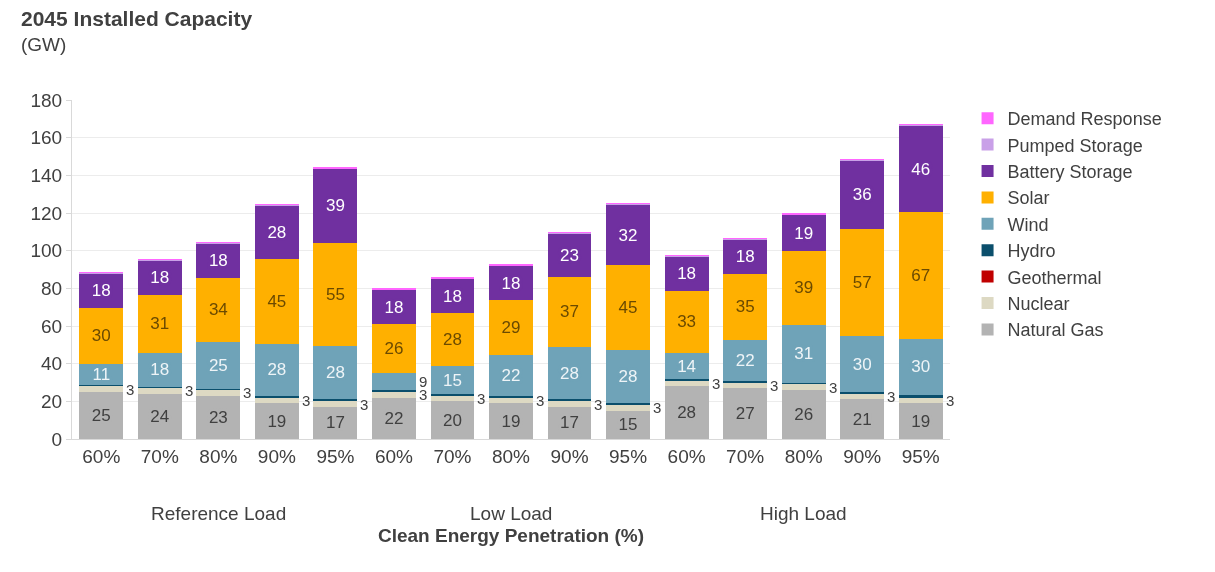 Image resolution: width=1215 pixels, height=572 pixels. Describe the element at coordinates (46, 213) in the screenshot. I see `y-tick-label: 120` at that location.